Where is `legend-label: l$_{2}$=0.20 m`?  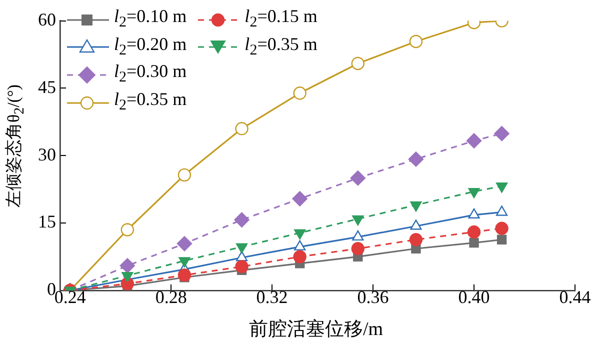 legend-label: l$_{2}$=0.20 m is located at coordinates (150, 47).